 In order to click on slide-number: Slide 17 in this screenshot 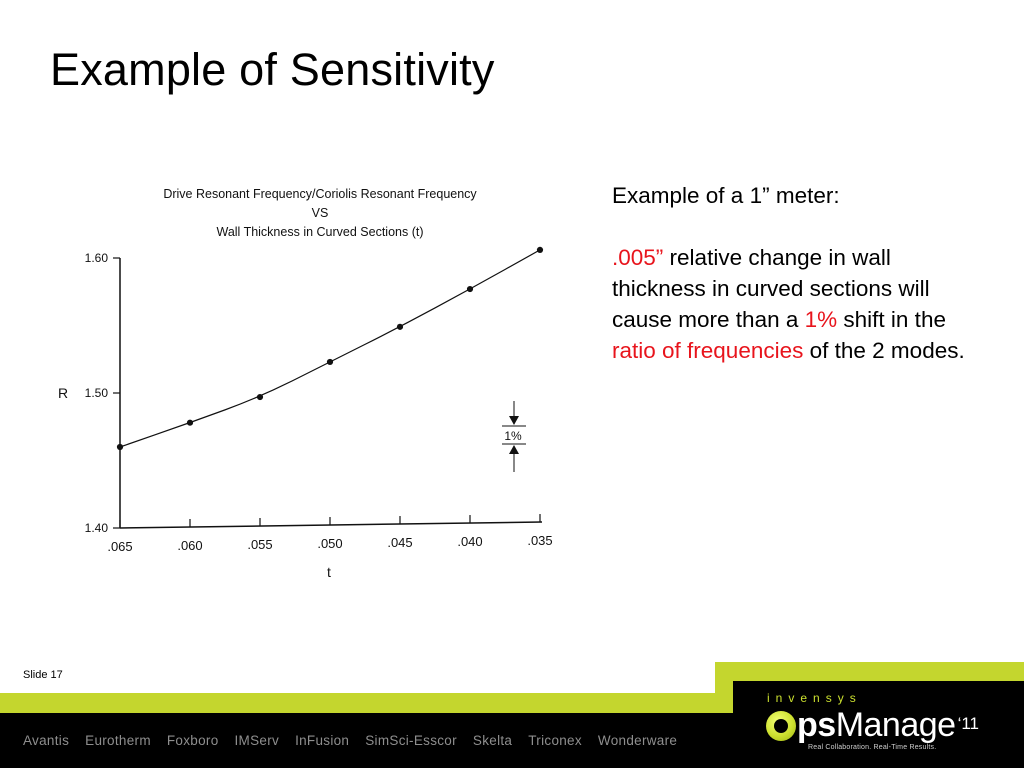, I will do `click(43, 675)`.